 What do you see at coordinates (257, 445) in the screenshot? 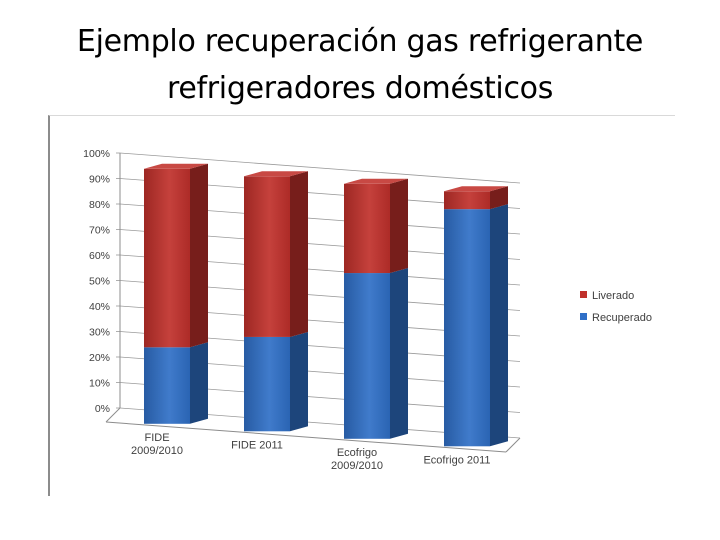
I see `category-label-2: FIDE 2011` at bounding box center [257, 445].